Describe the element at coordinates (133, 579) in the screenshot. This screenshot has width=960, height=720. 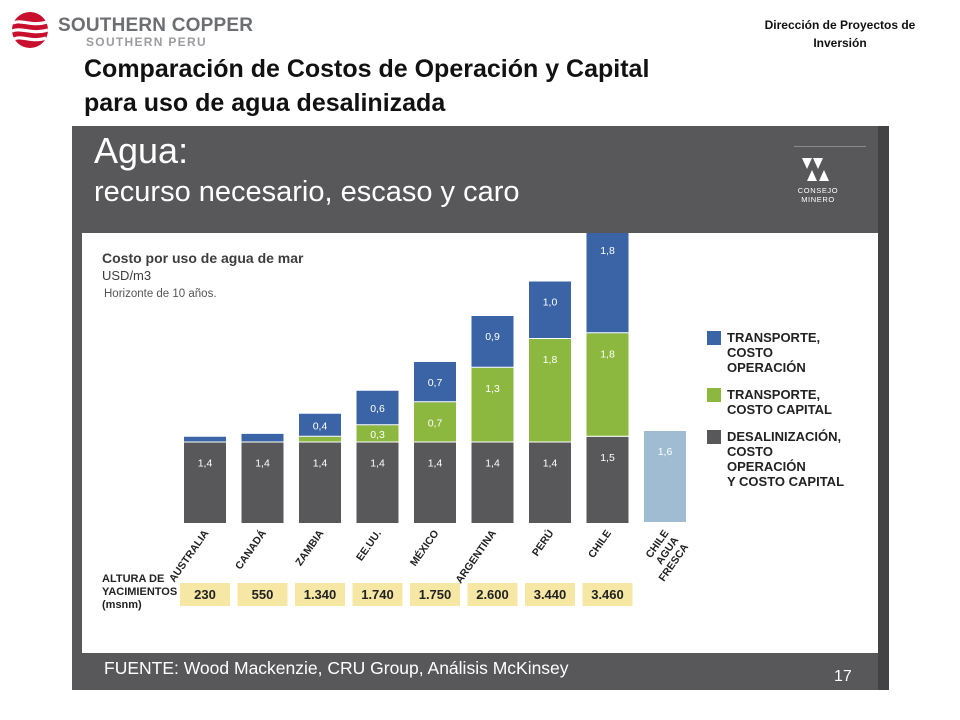
I see `altitude-label: ALTURA DE` at that location.